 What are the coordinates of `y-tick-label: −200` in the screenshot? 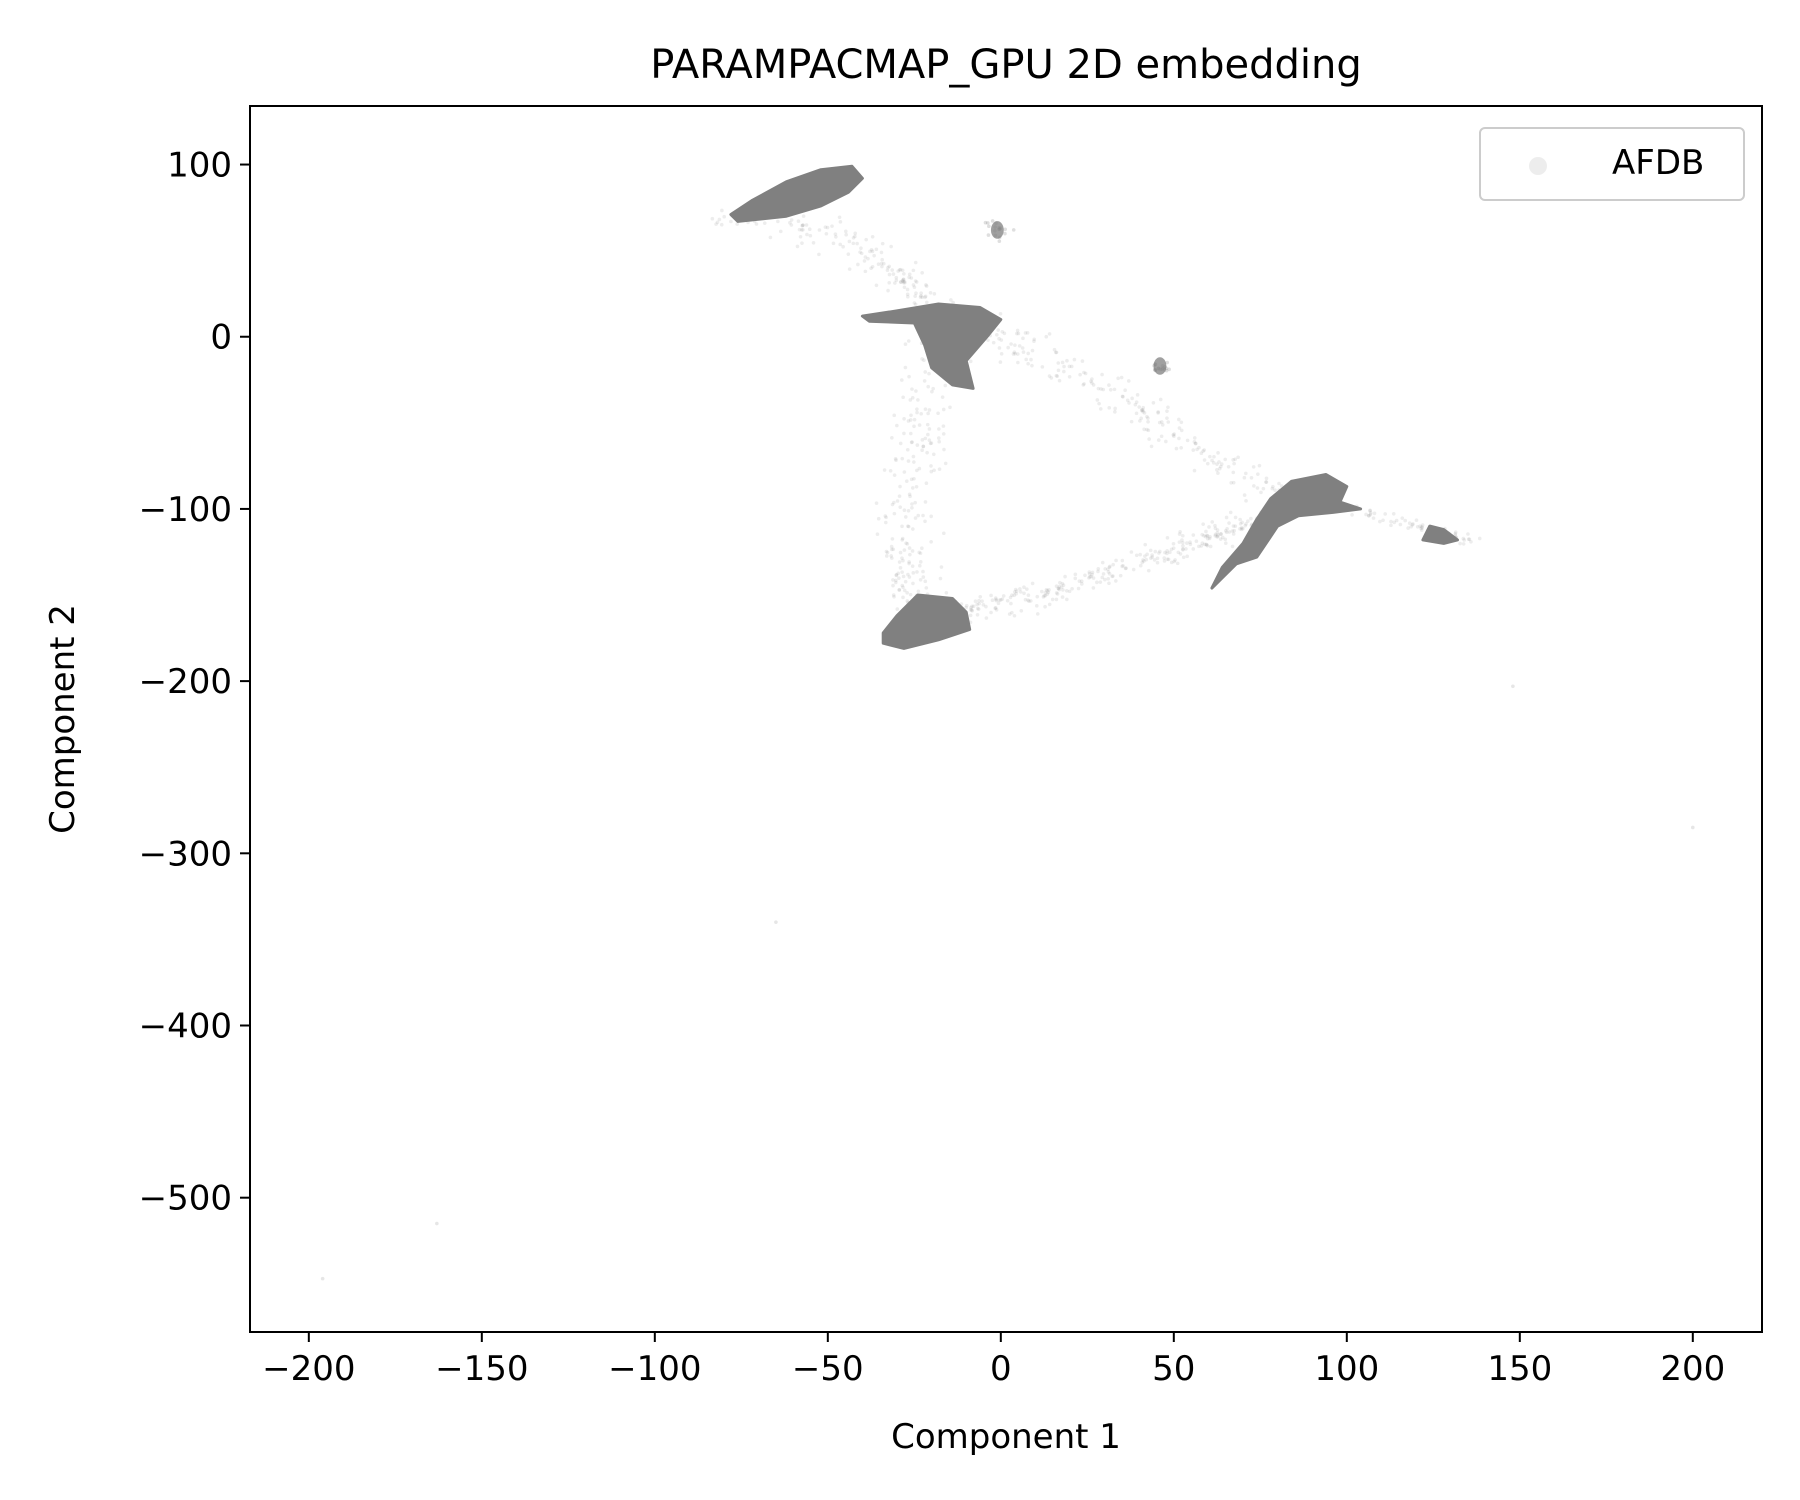 It's located at (185, 682).